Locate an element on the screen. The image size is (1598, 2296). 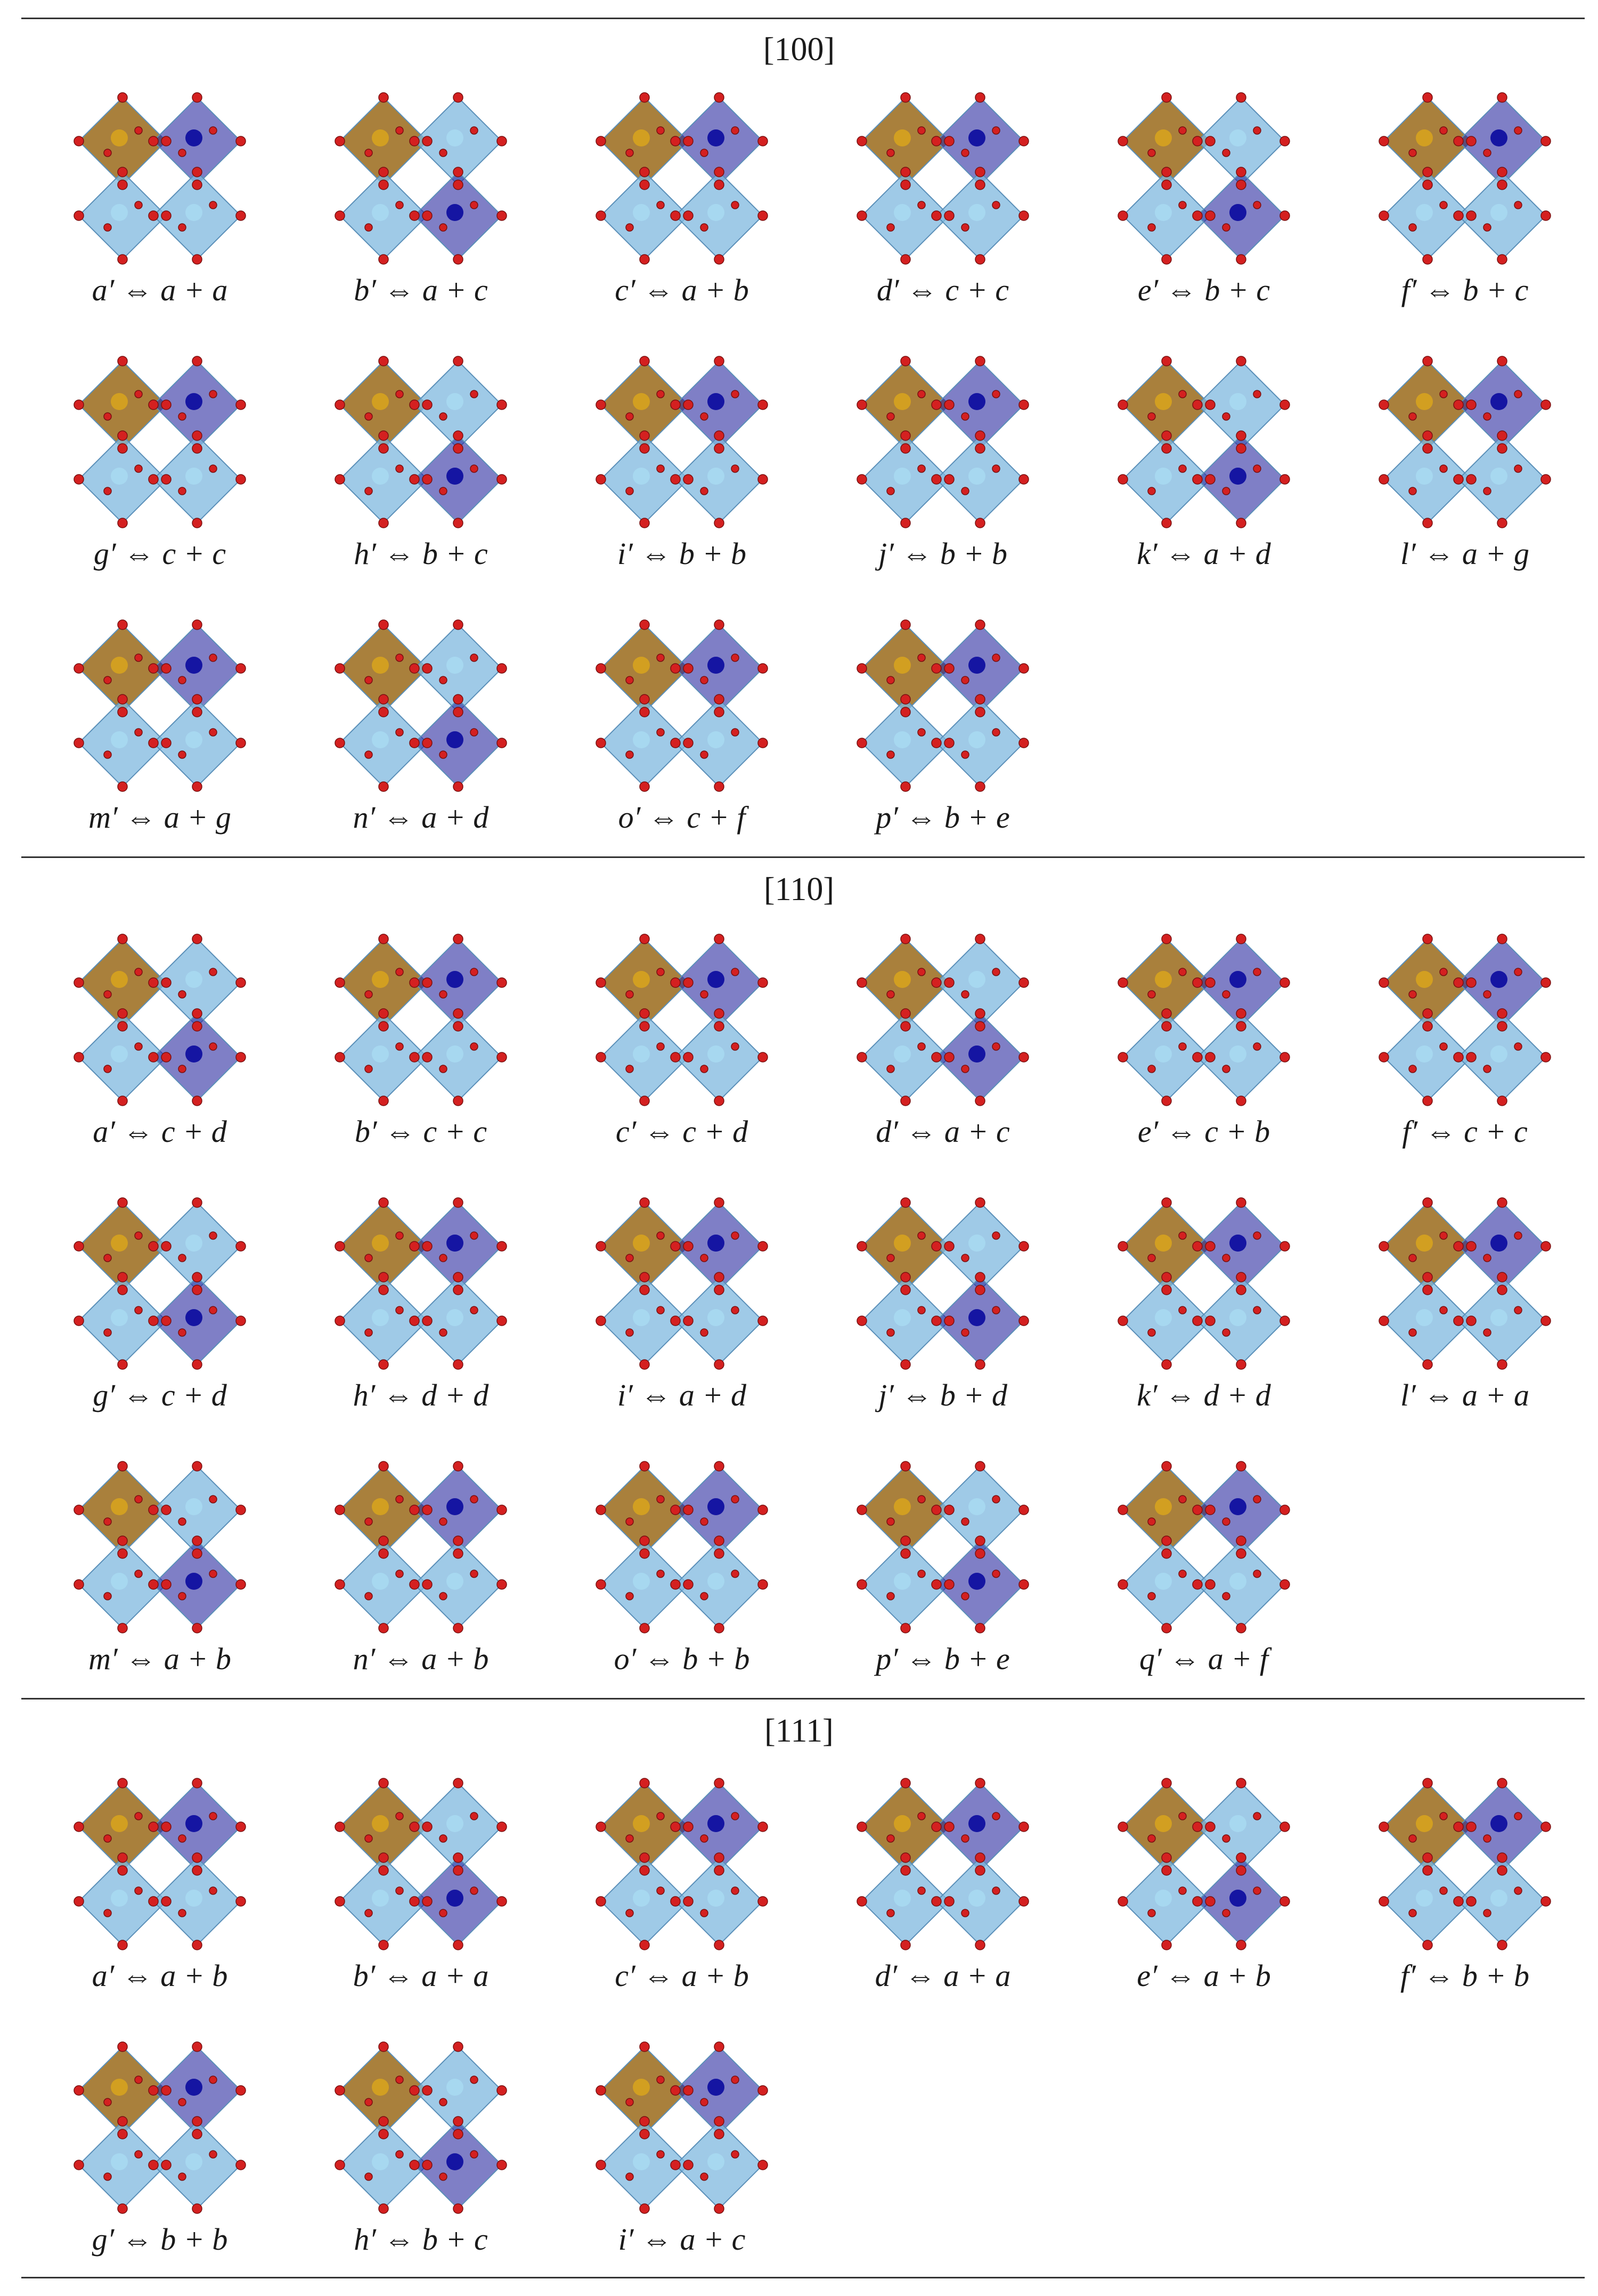
panel-caption: f′ ⇔ c + c is located at coordinates (1465, 1131).